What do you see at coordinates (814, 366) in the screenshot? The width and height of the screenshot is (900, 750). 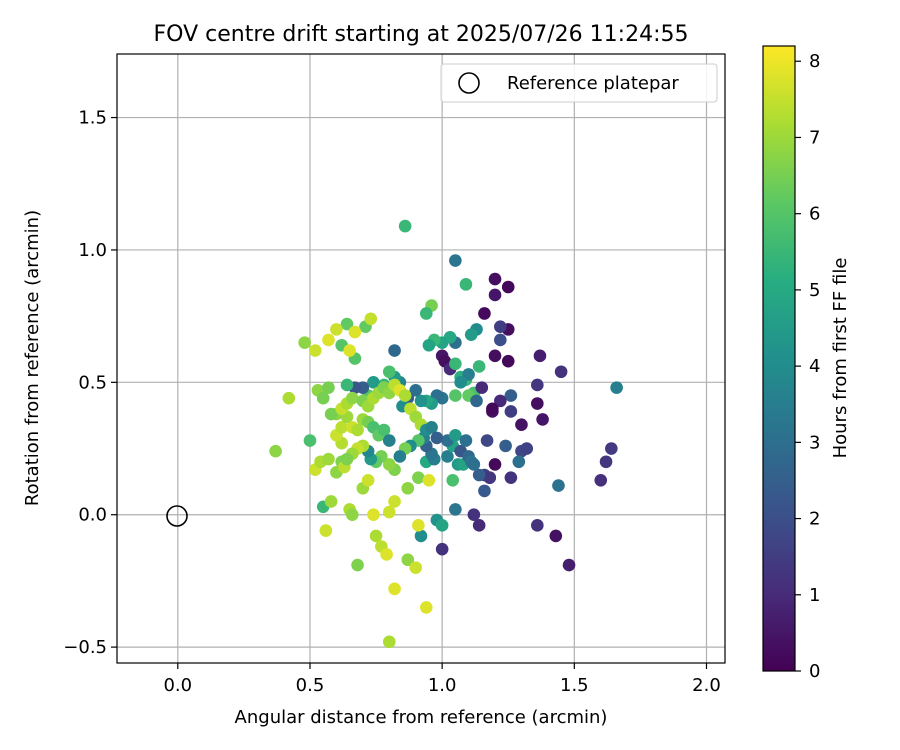 I see `colorbar-tick-label: 4` at bounding box center [814, 366].